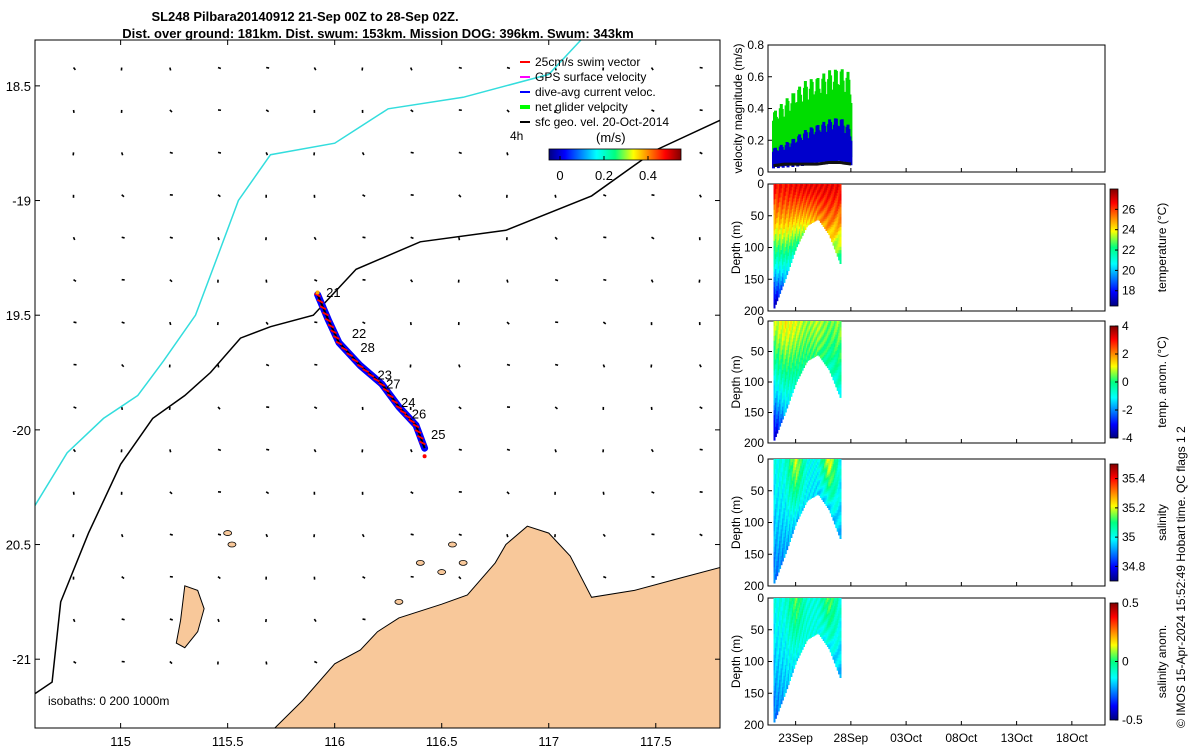 The width and height of the screenshot is (1200, 750). Describe the element at coordinates (602, 122) in the screenshot. I see `legend-label: sfc geo. vel. 20-Oct-2014` at that location.